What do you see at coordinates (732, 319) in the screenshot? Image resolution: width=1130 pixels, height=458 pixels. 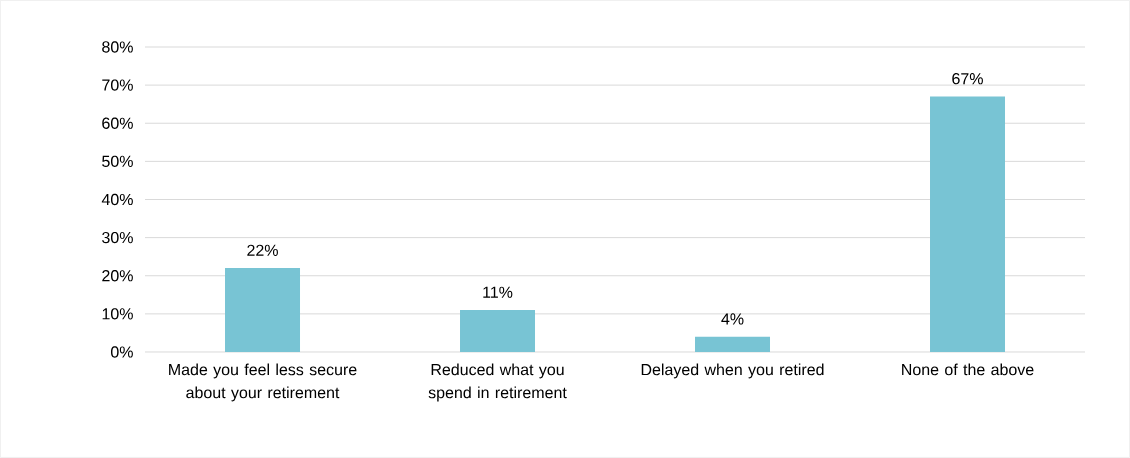 I see `data-label: 4%` at bounding box center [732, 319].